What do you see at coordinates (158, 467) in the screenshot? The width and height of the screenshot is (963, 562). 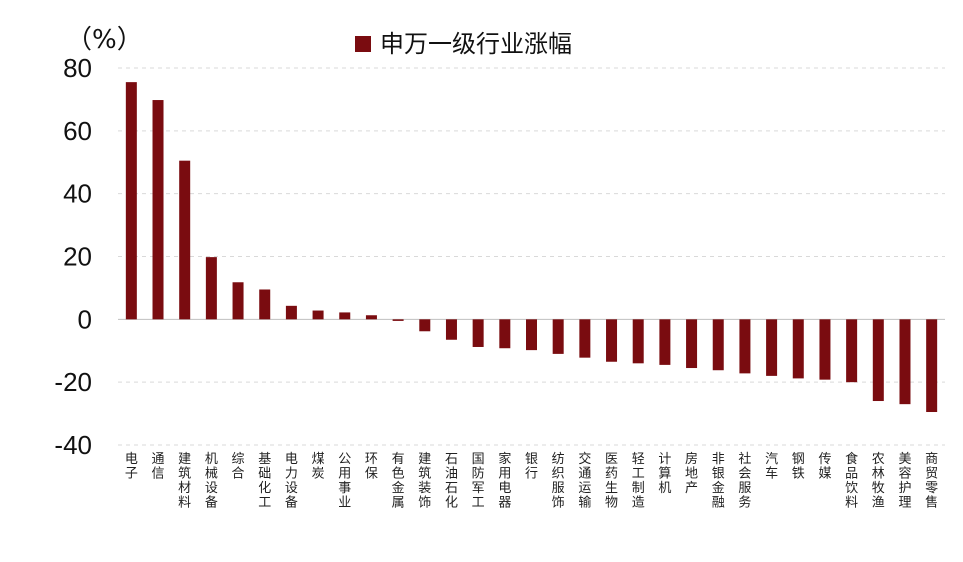 I see `x-tick-label: 通信` at bounding box center [158, 467].